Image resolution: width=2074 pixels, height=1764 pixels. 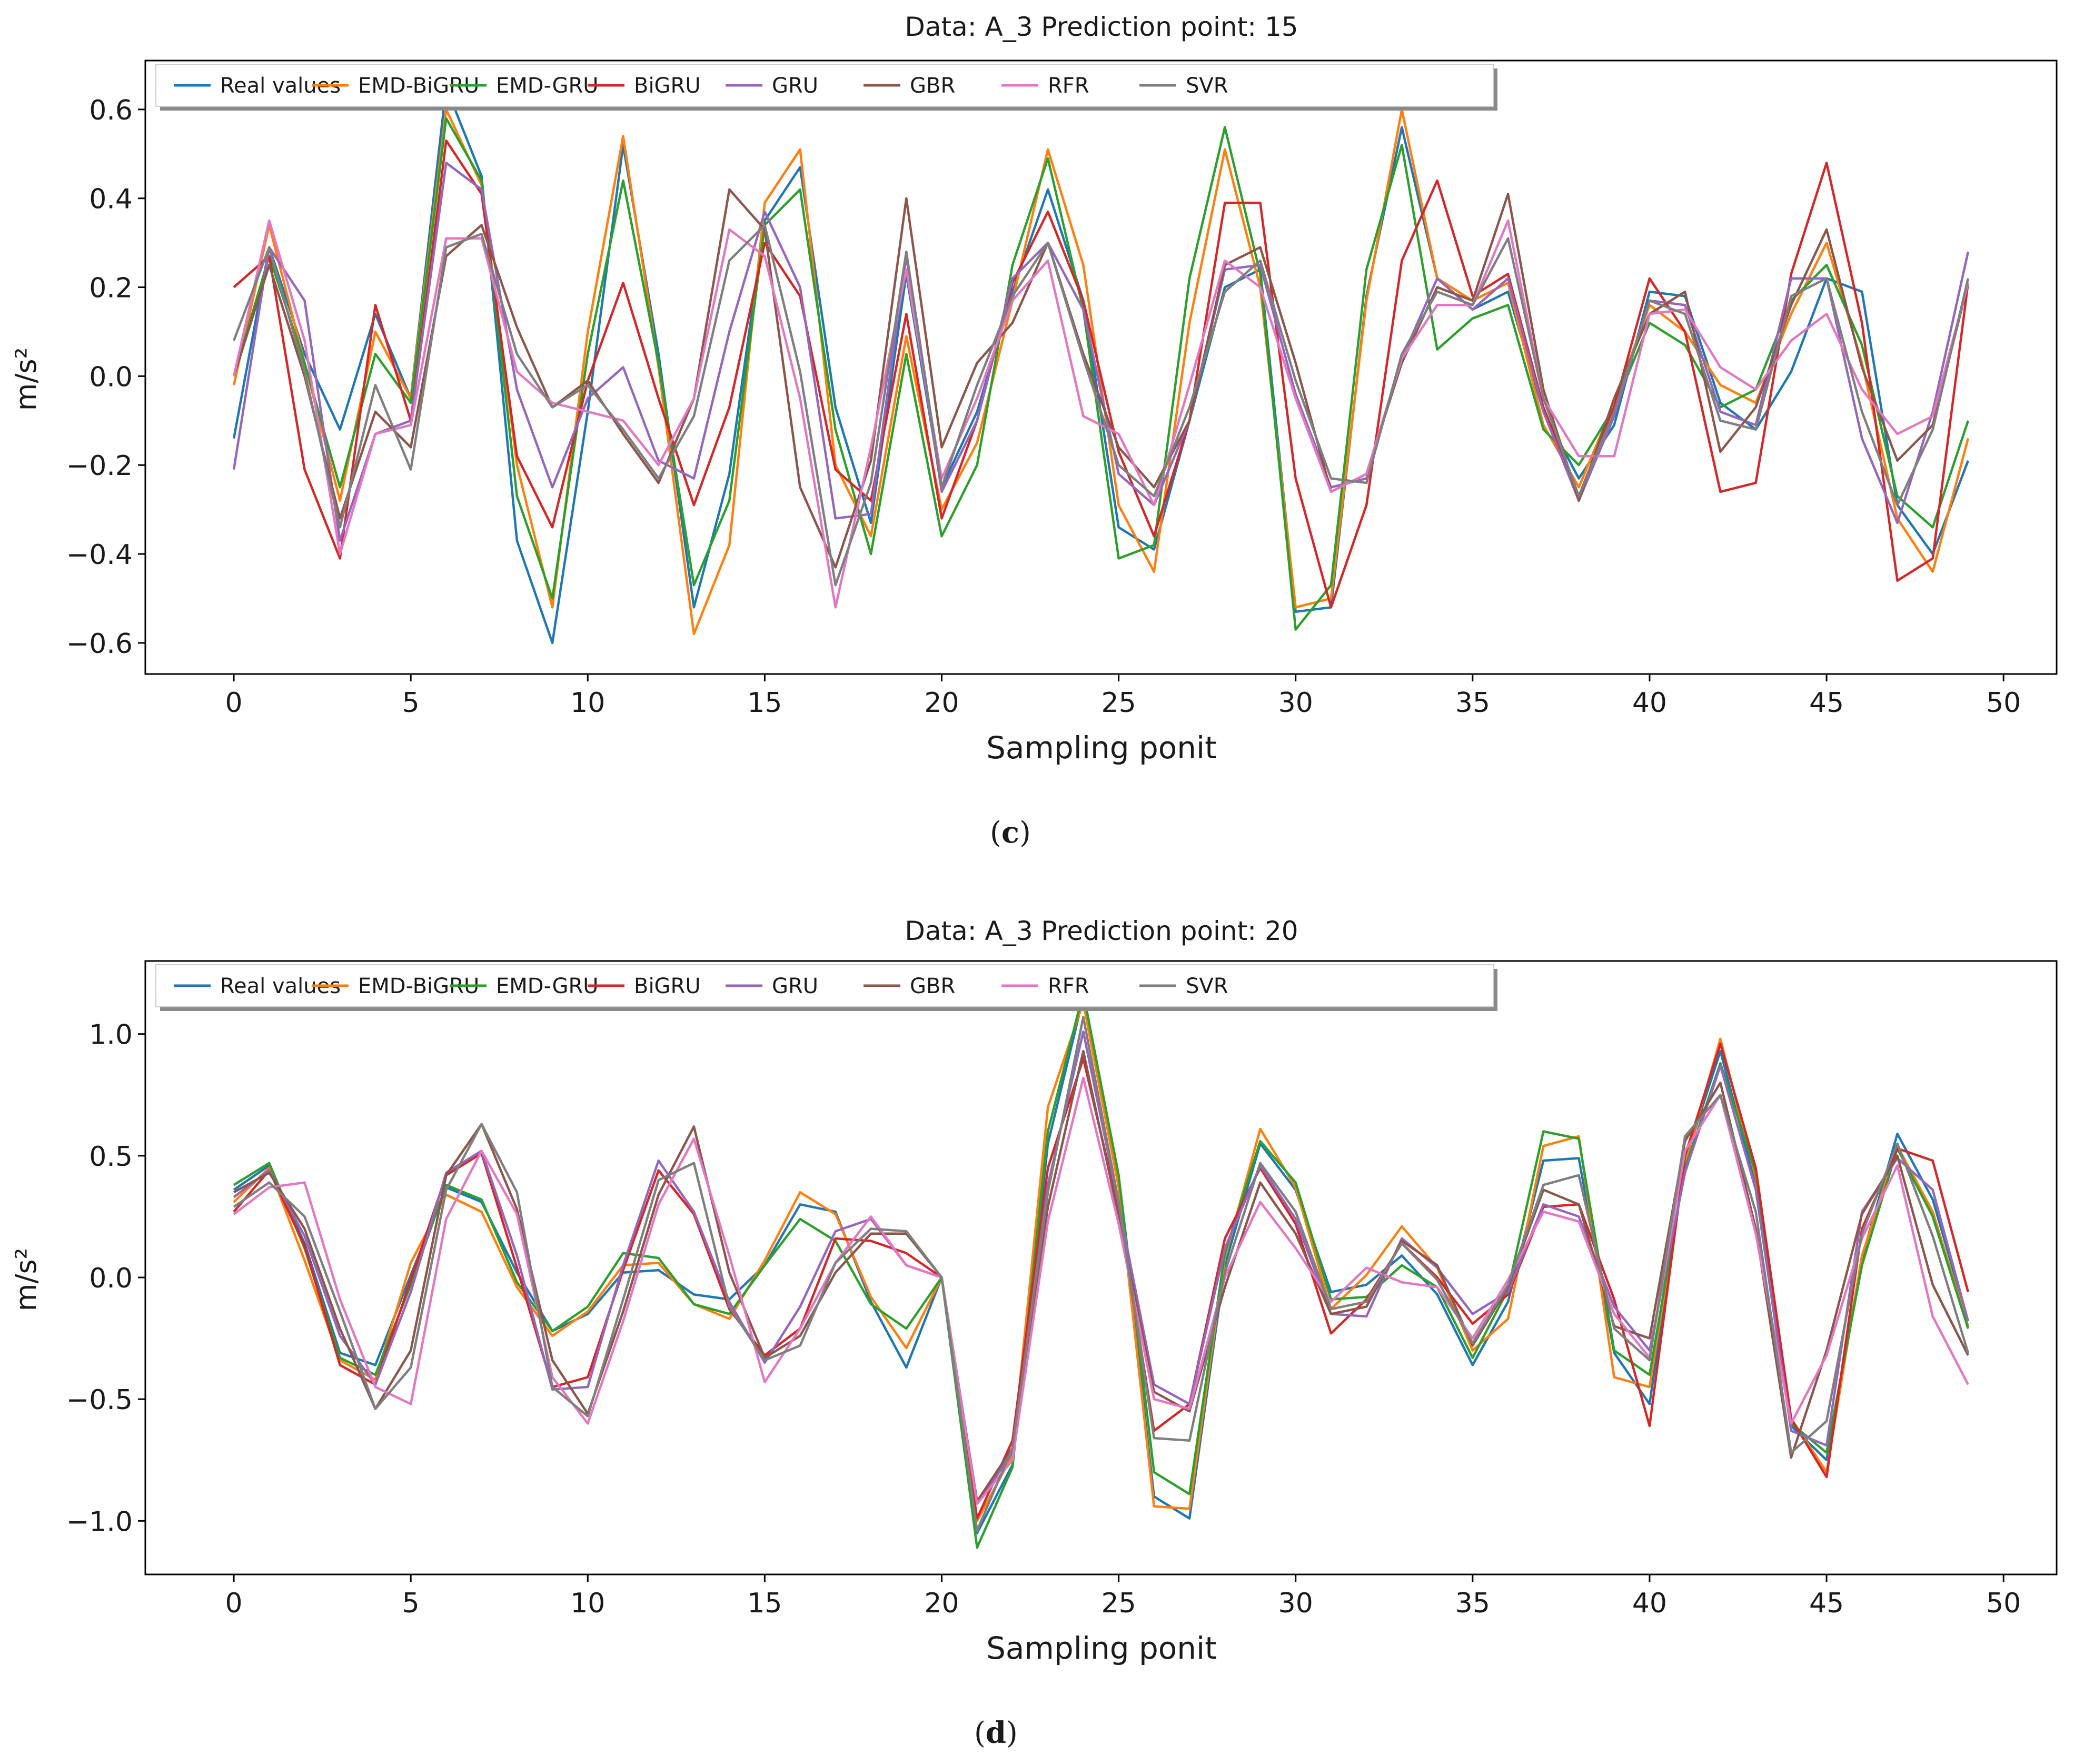 What do you see at coordinates (111, 199) in the screenshot?
I see `y-tick-label: 0.4` at bounding box center [111, 199].